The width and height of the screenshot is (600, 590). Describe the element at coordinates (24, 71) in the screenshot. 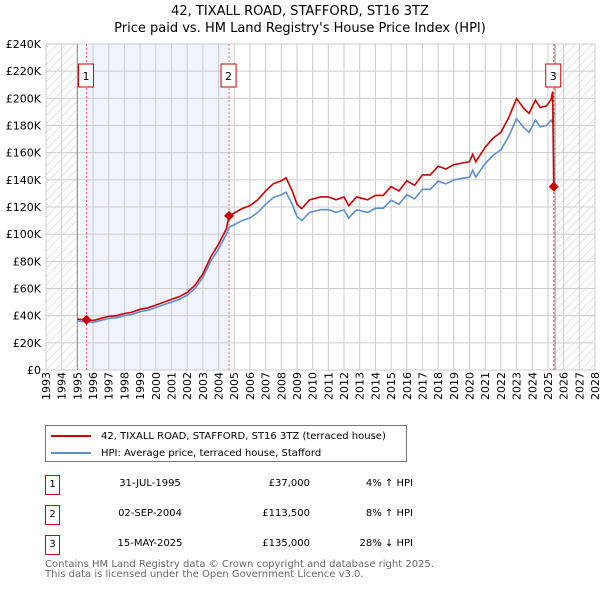

I see `y-tick-label: £220K` at that location.